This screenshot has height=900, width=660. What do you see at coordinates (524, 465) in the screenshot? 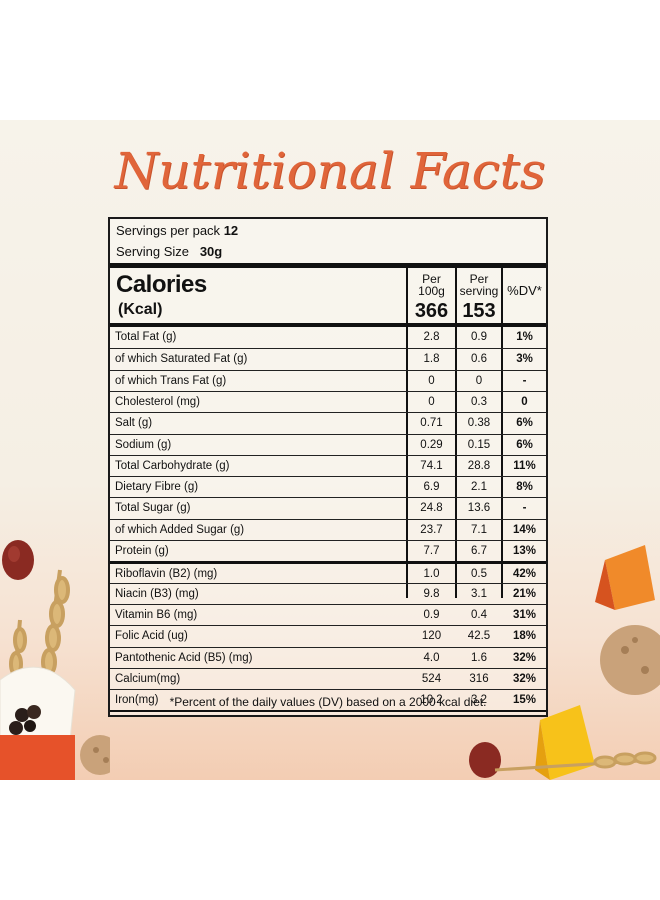
I see `daily-value-percent: 11%` at bounding box center [524, 465].